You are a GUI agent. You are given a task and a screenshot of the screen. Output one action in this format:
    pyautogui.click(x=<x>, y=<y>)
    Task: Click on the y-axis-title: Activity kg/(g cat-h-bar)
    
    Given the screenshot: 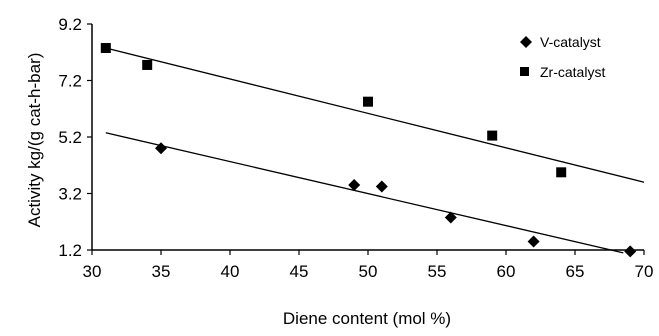 What is the action you would take?
    pyautogui.click(x=34, y=140)
    